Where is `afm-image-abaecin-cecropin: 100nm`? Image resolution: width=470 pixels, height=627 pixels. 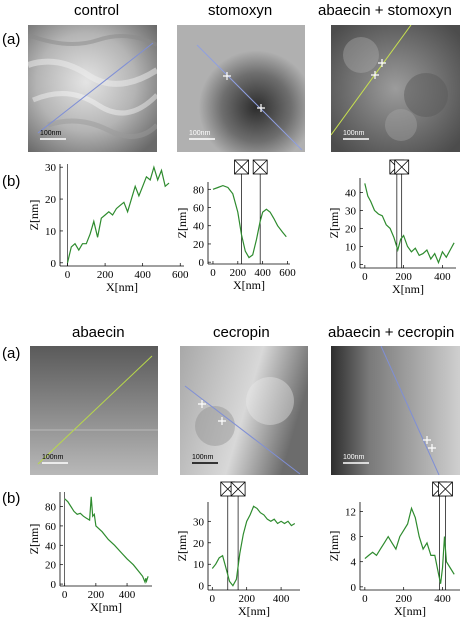
afm-image-abaecin-cecropin: 100nm is located at coordinates (395, 410).